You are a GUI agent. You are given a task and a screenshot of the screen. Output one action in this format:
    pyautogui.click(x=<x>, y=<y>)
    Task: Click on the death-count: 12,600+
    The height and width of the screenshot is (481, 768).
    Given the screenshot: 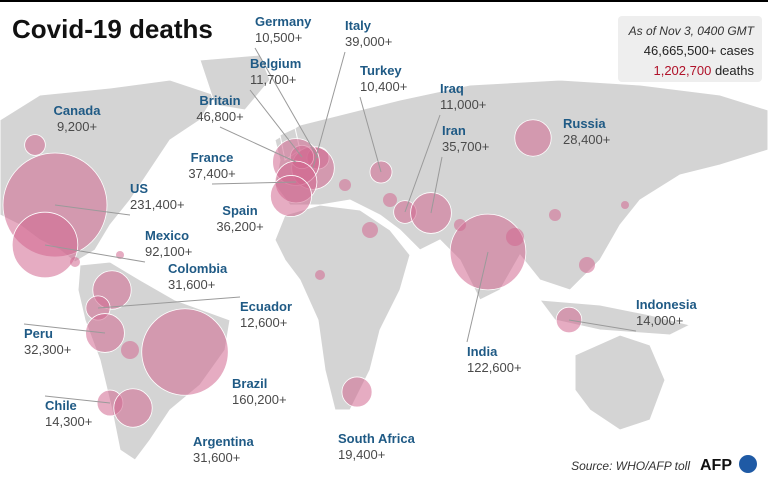 What is the action you would take?
    pyautogui.click(x=263, y=322)
    